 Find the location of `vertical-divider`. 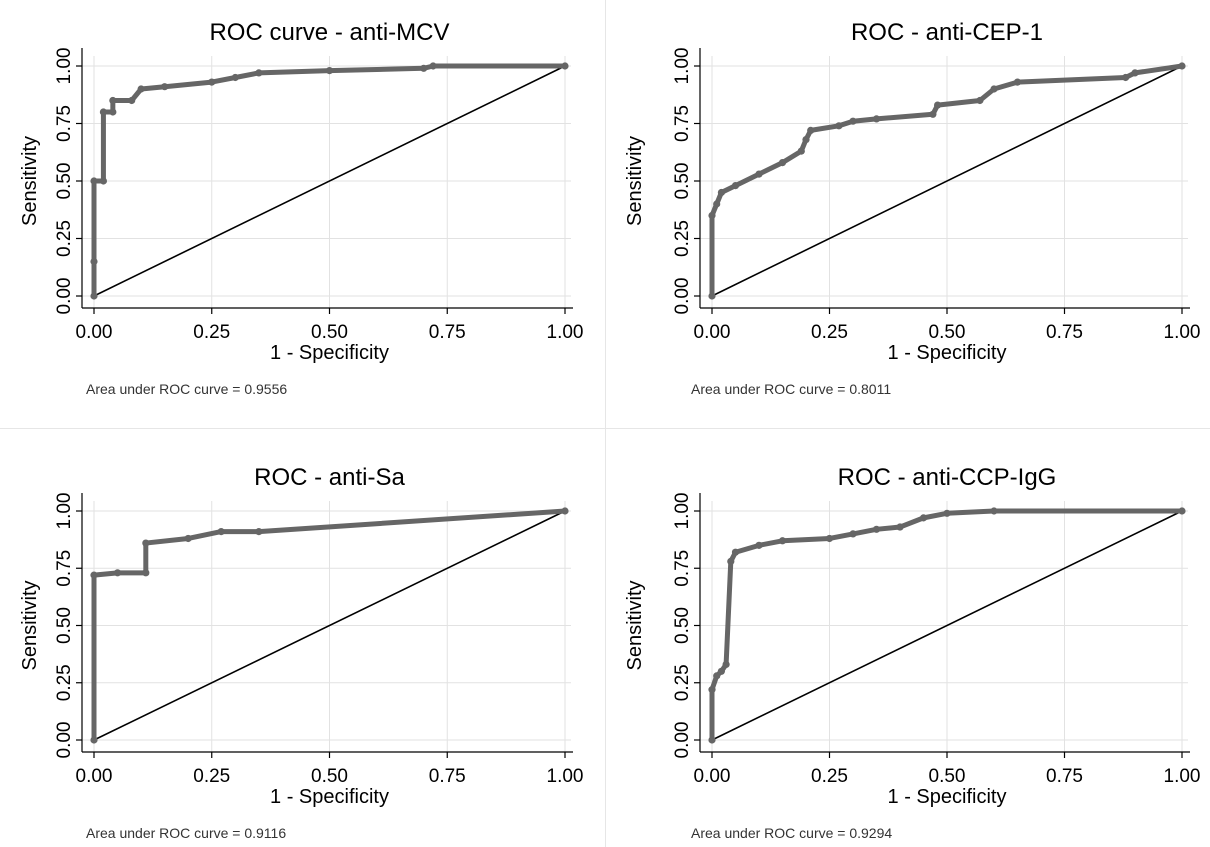

vertical-divider is located at coordinates (605, 423).